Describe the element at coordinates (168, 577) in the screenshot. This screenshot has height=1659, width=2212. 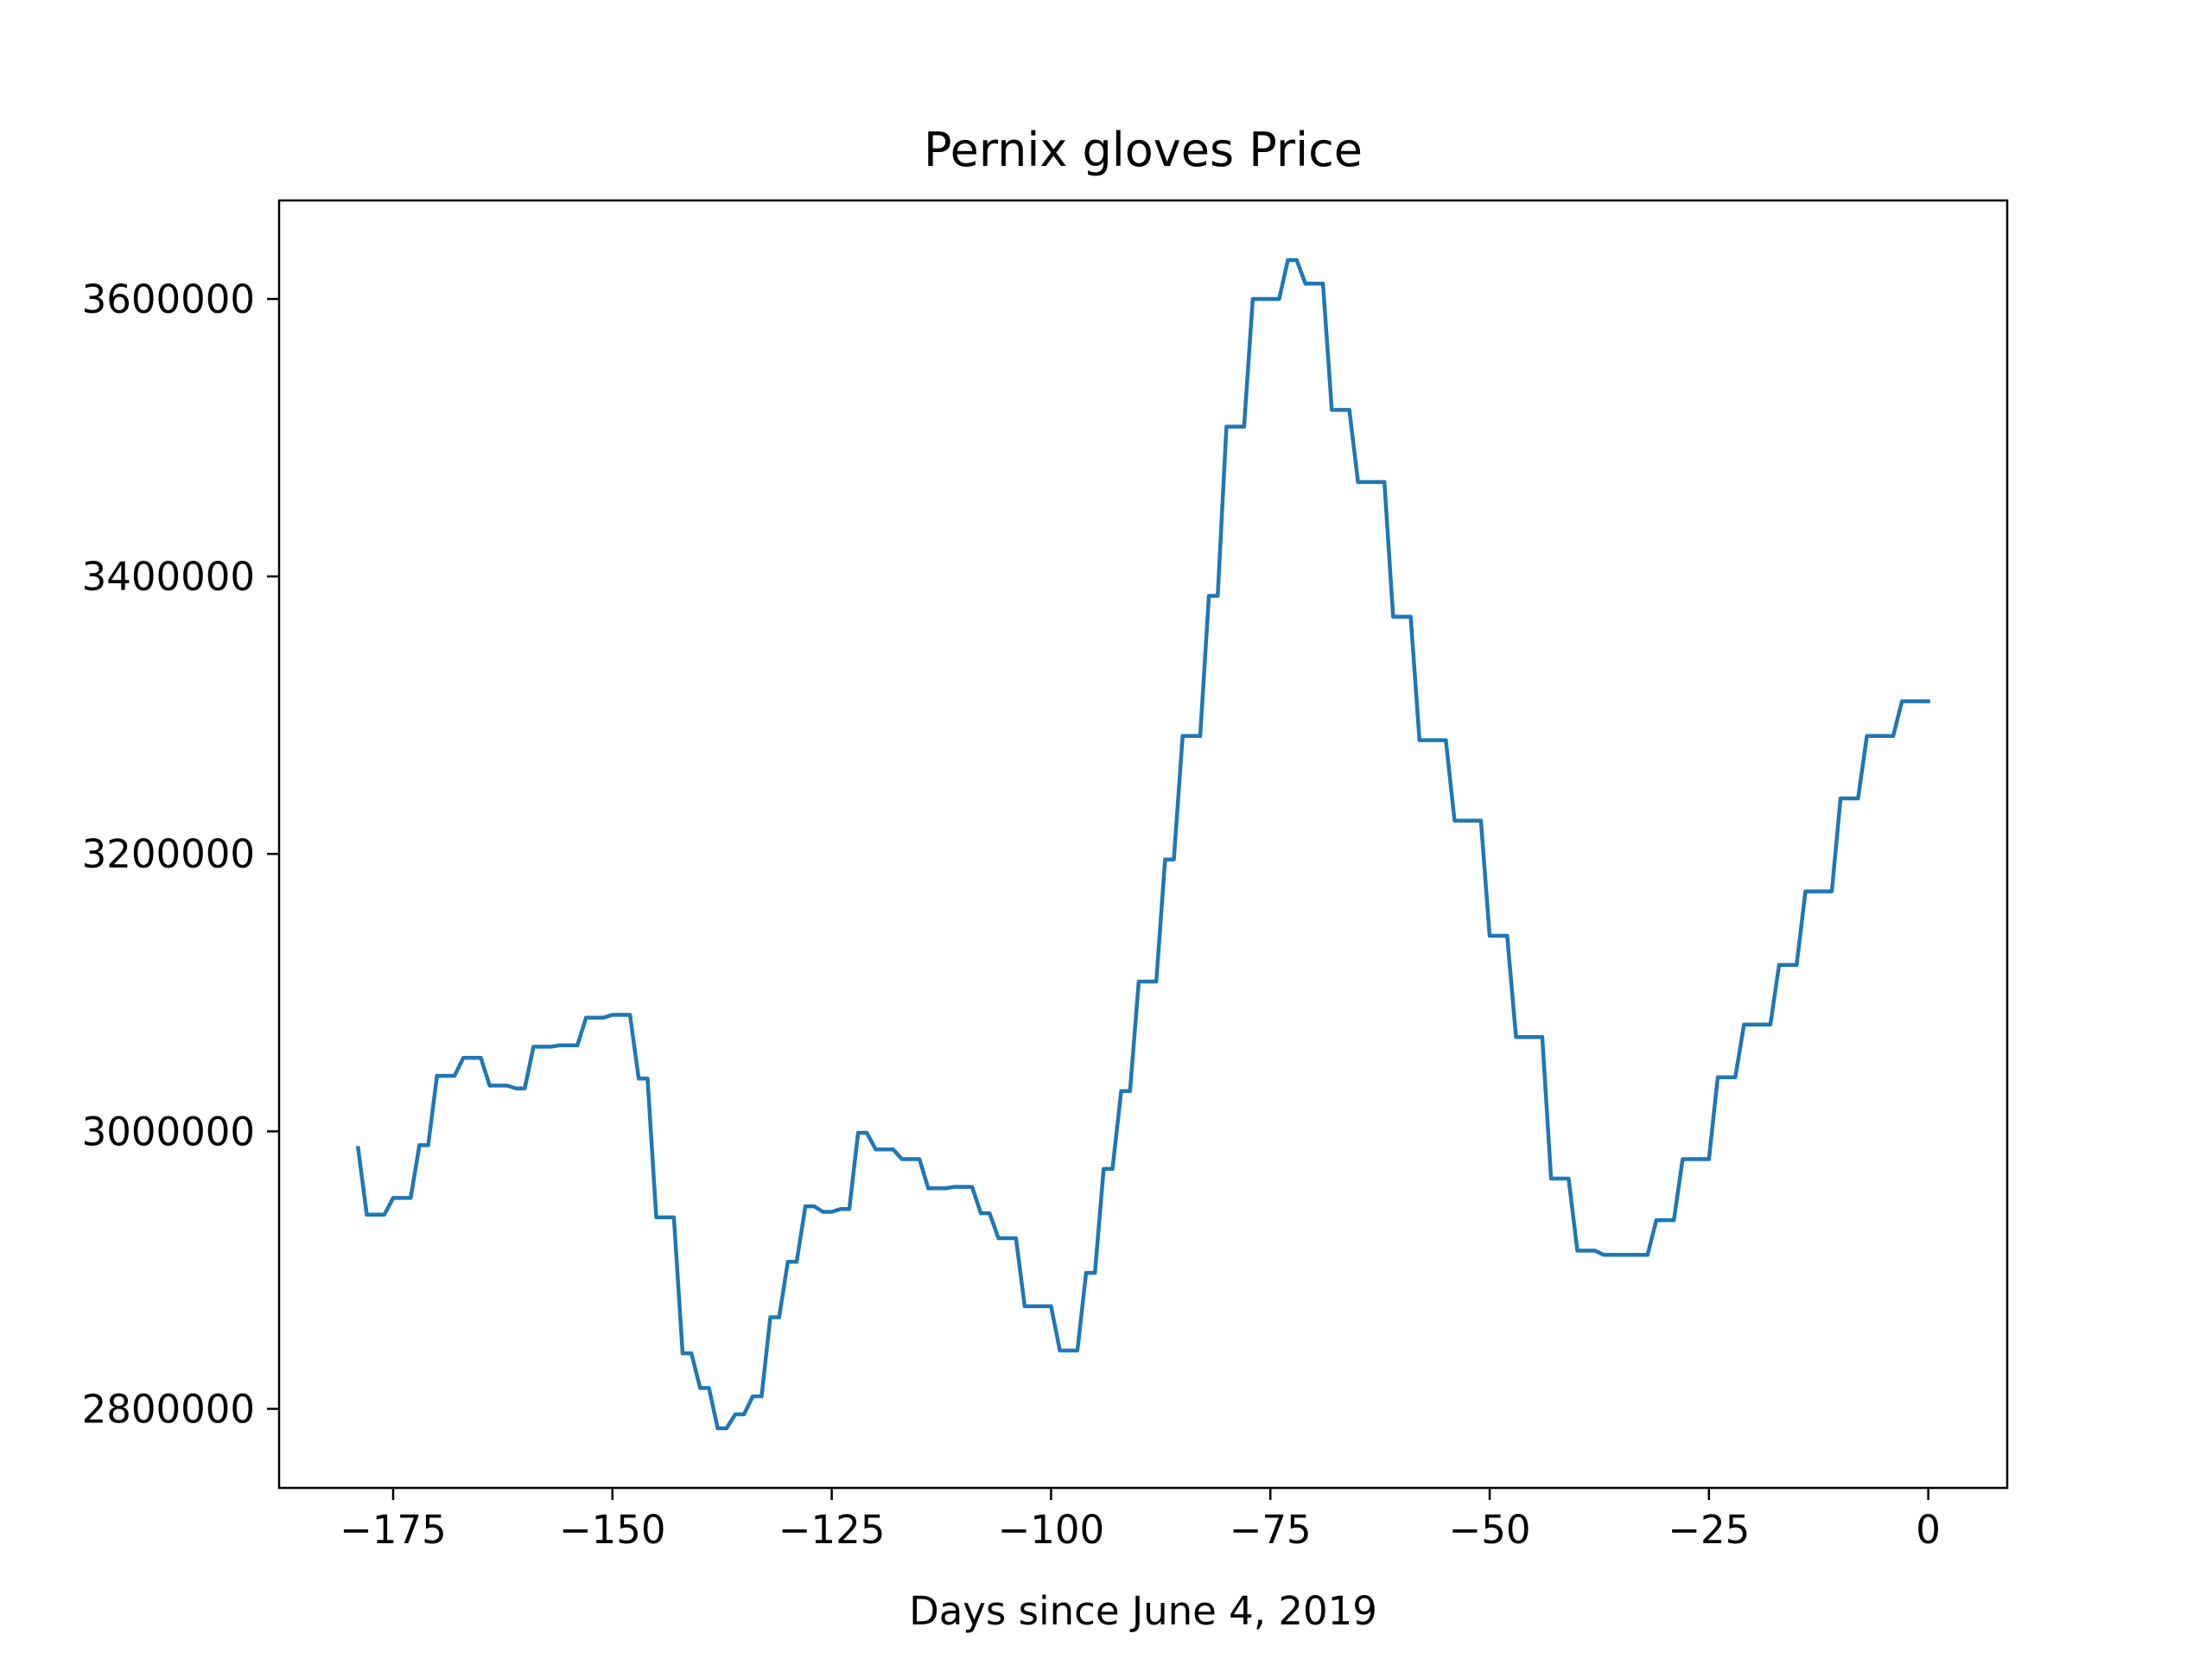
I see `y-tick-label: 3400000` at that location.